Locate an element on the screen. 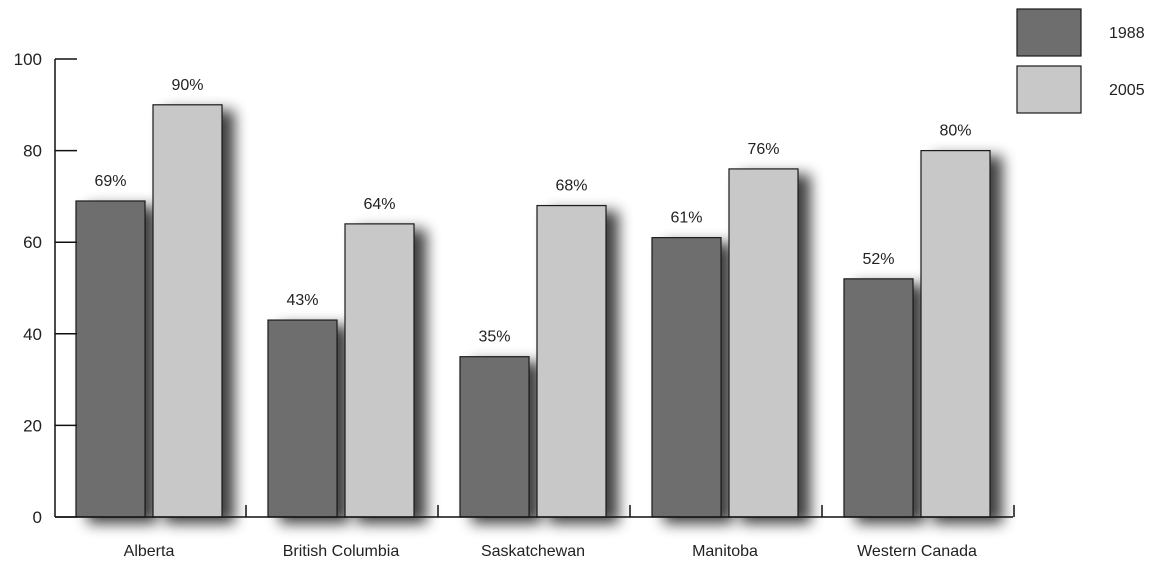 Image resolution: width=1151 pixels, height=561 pixels. data-label-british-columbia-1988: 43% is located at coordinates (302, 300).